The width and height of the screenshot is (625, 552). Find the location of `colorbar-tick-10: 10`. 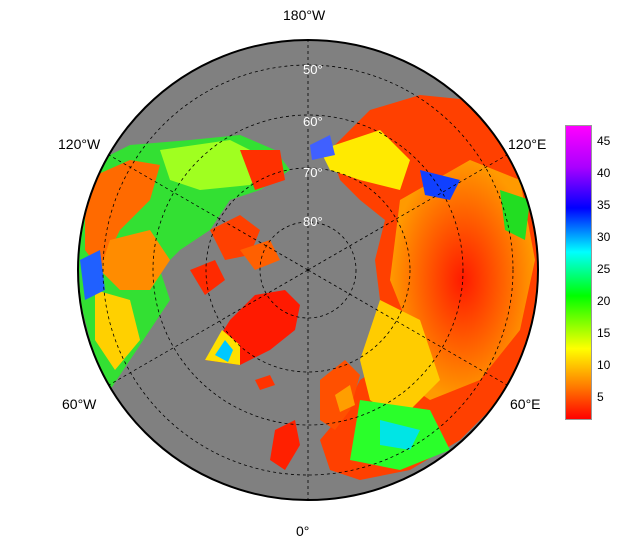

colorbar-tick-10: 10 is located at coordinates (604, 365).